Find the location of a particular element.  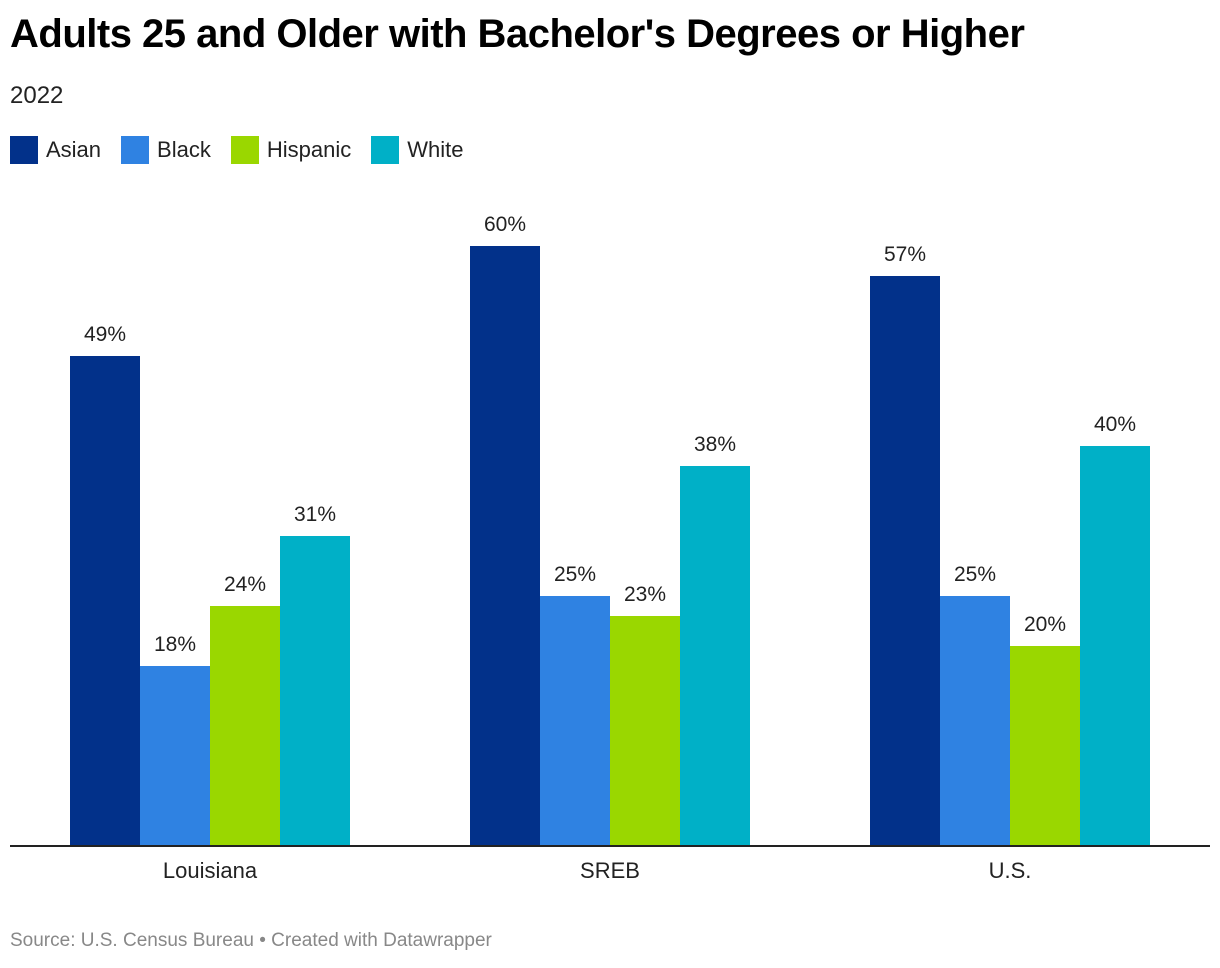

legend-swatch-hispanic is located at coordinates (244, 150).